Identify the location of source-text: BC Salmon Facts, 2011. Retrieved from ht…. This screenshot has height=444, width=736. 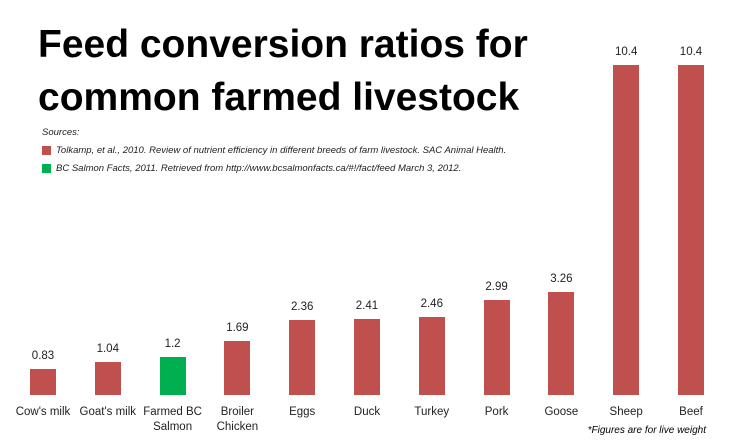
(259, 168).